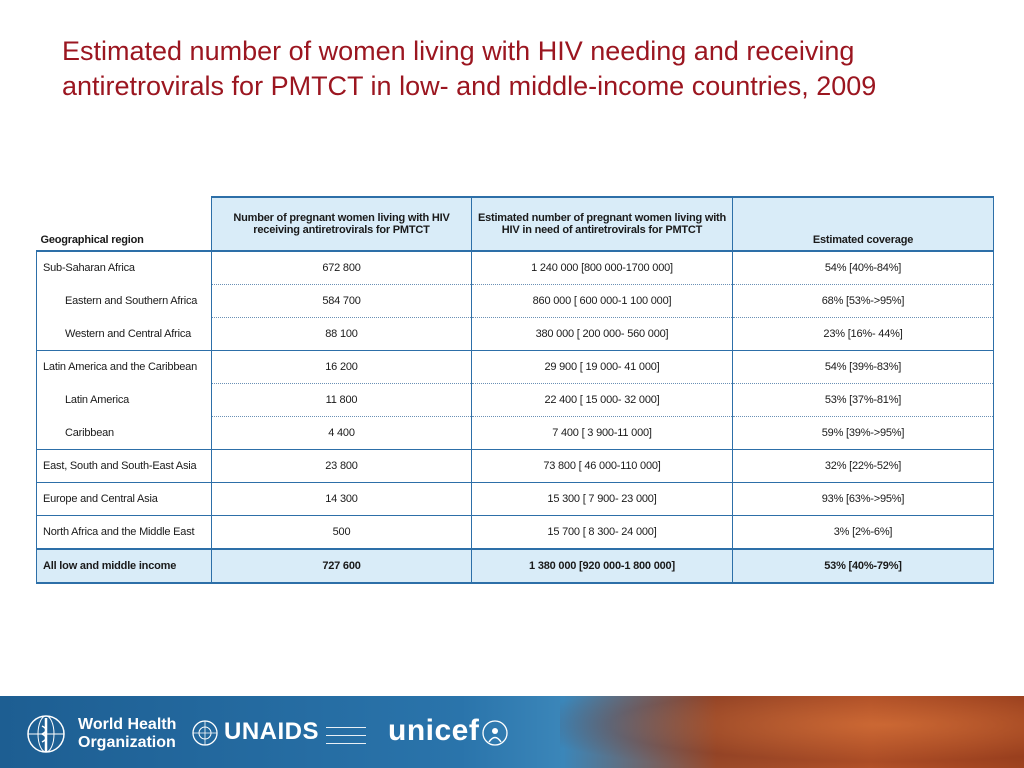  I want to click on world-map-graphic, so click(792, 732).